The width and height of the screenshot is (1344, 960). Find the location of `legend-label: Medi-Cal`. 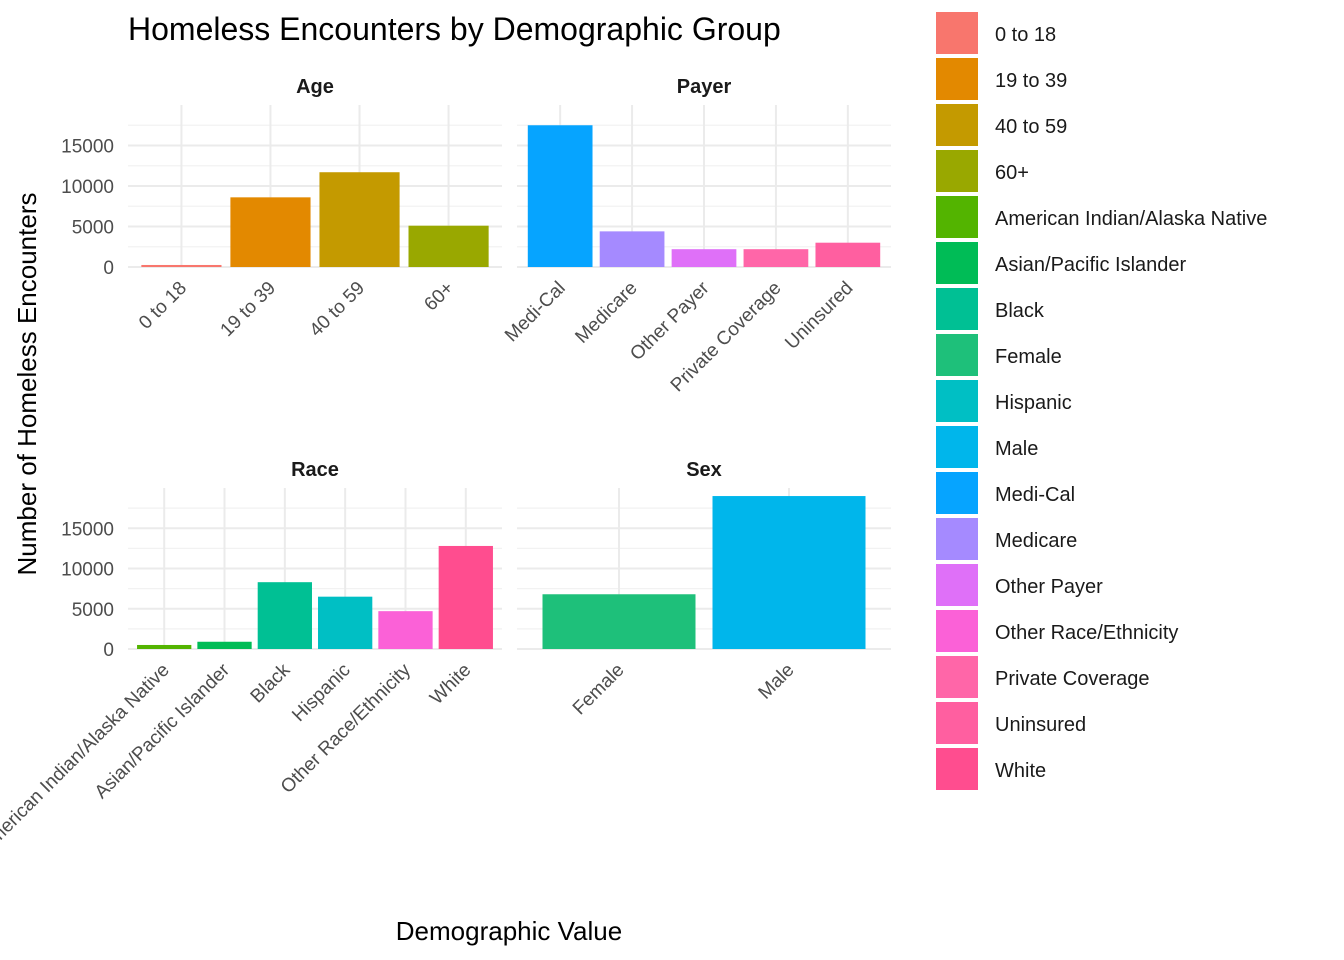

legend-label: Medi-Cal is located at coordinates (1035, 495).